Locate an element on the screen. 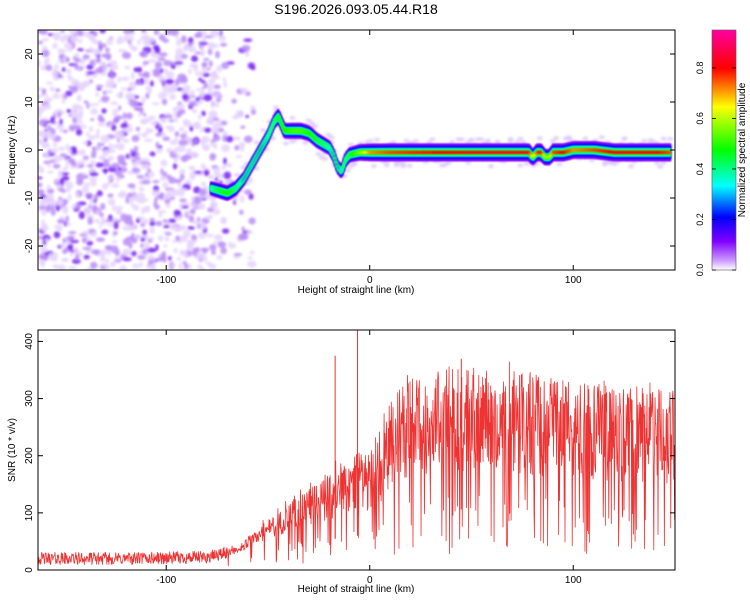 The image size is (750, 600). colorbar-tick-label: 0.2 is located at coordinates (700, 219).